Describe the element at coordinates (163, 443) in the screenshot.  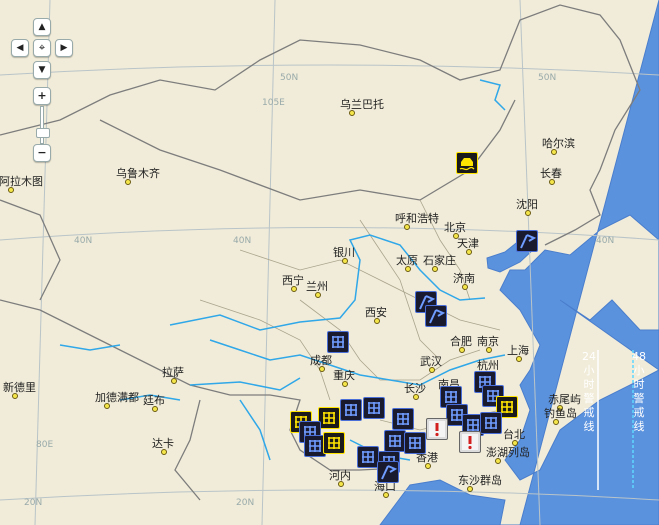
I see `city-label: 达卡` at that location.